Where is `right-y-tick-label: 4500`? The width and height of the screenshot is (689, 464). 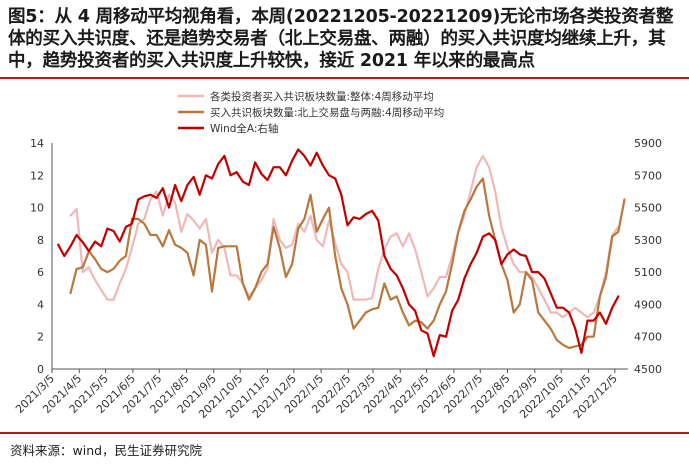 right-y-tick-label: 4500 is located at coordinates (648, 369).